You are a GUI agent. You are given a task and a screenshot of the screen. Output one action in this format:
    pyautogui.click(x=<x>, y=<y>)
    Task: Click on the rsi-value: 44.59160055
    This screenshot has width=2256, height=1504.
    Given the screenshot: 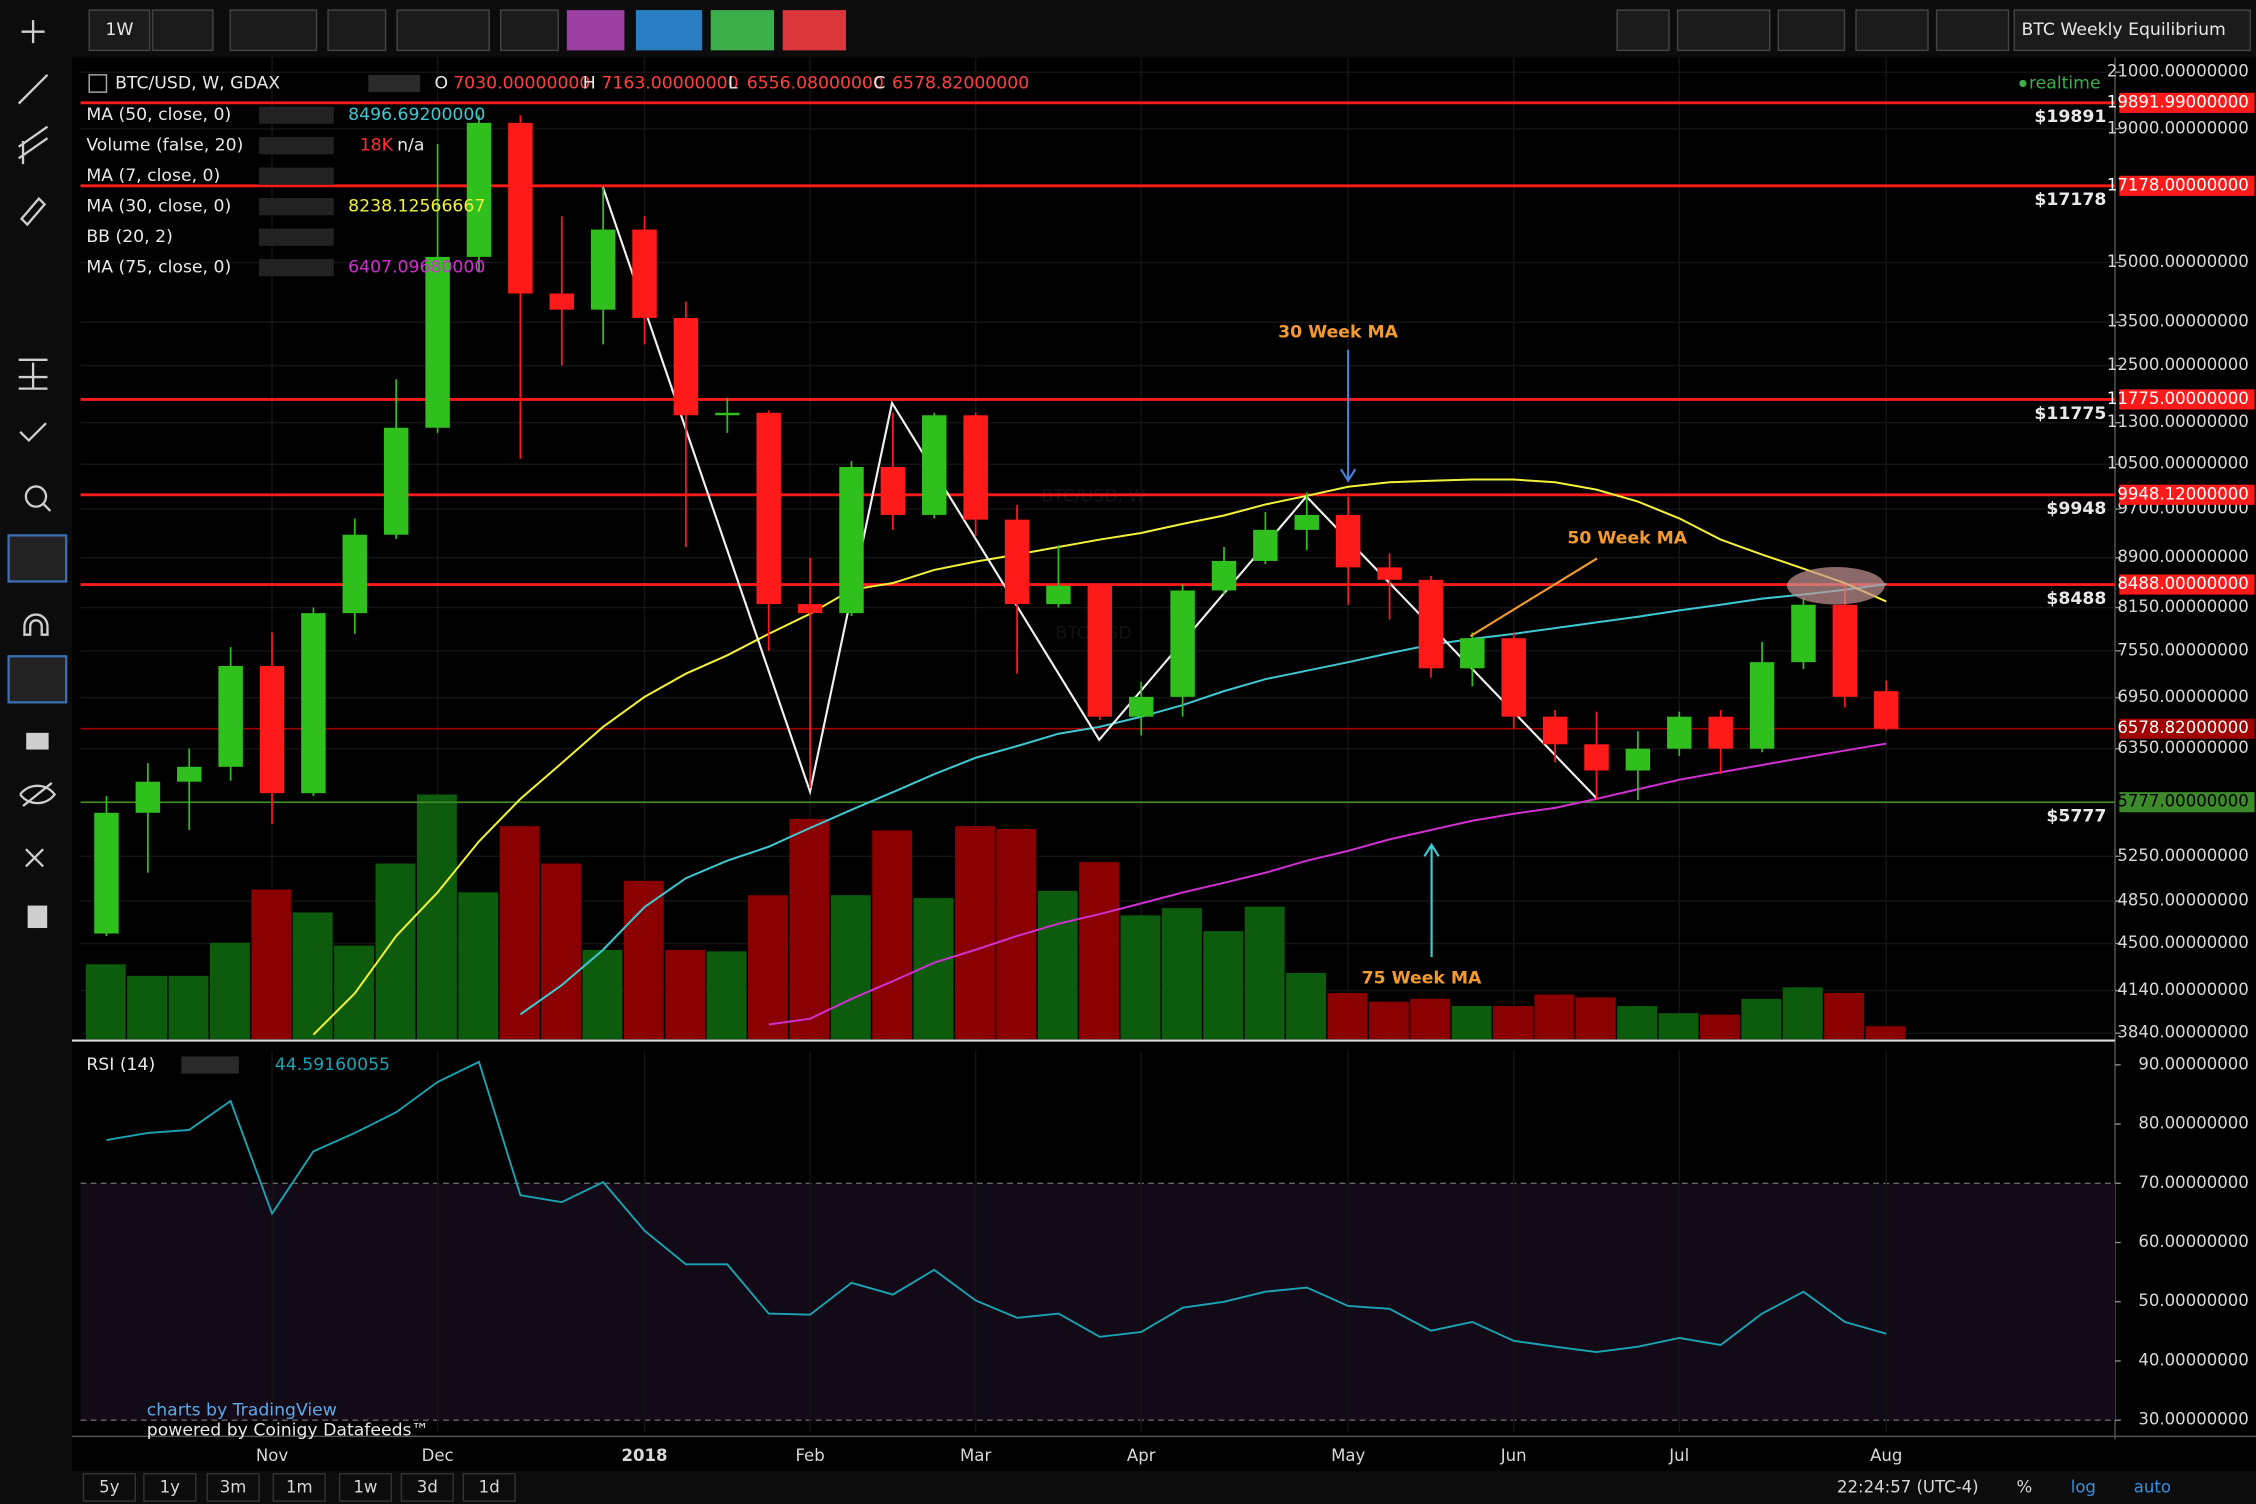 What is the action you would take?
    pyautogui.click(x=332, y=1065)
    